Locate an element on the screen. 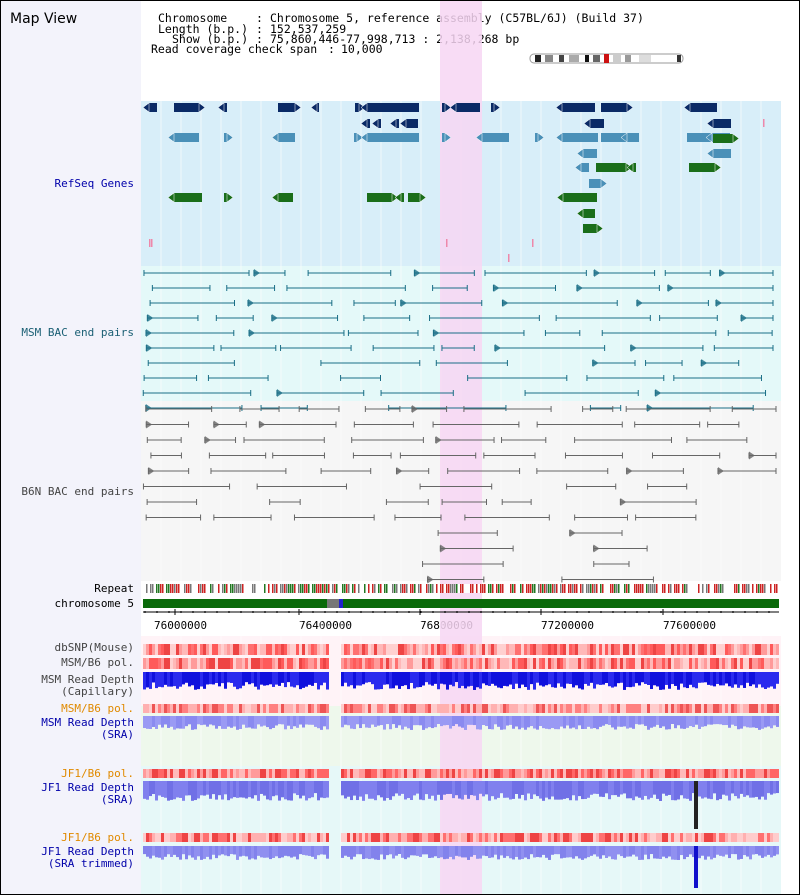  track-label-refseq: RefSeq Genes is located at coordinates (94, 183).